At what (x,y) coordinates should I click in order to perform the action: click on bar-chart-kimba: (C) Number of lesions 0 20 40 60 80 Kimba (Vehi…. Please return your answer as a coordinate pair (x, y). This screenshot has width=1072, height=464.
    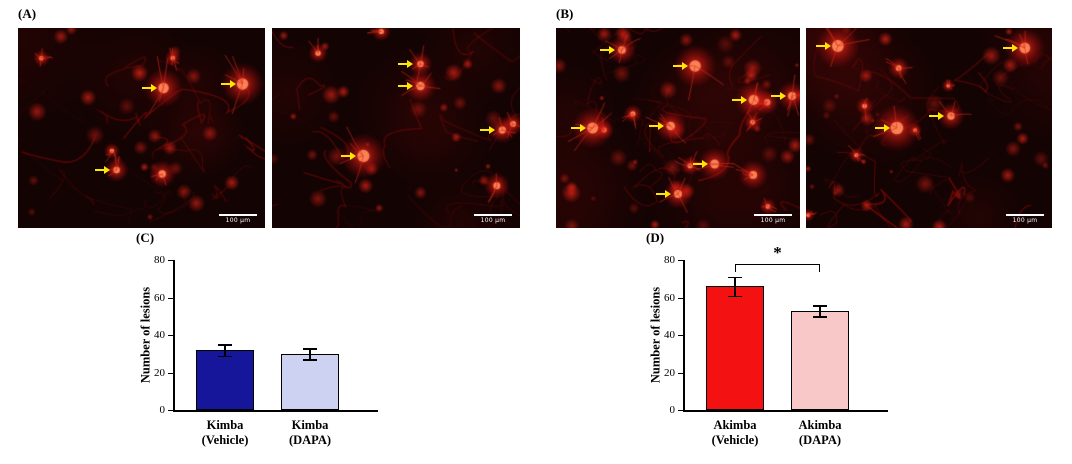
    Looking at the image, I should click on (283, 345).